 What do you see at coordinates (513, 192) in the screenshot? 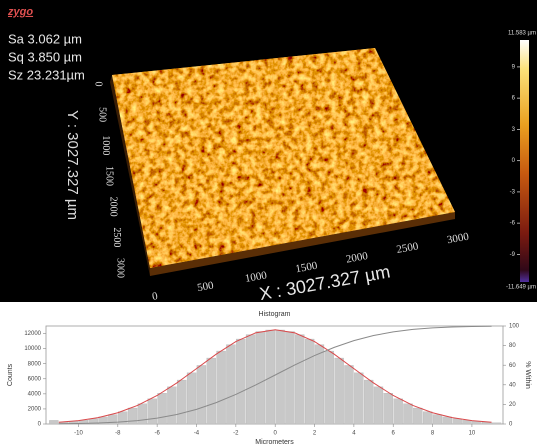
I see `colorbar-tick-label: -3` at bounding box center [513, 192].